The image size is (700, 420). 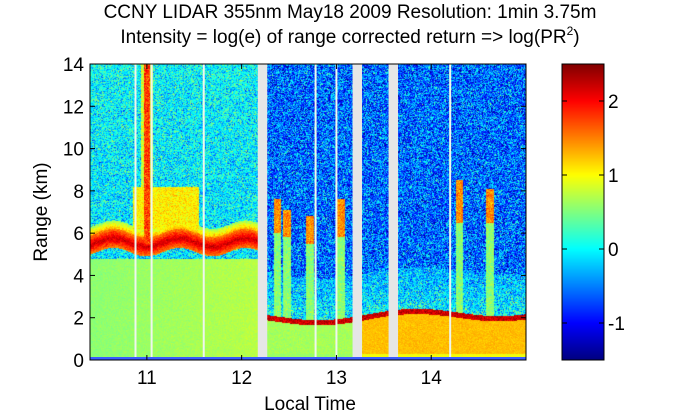 What do you see at coordinates (616, 324) in the screenshot?
I see `colorbar-tick-label: -1` at bounding box center [616, 324].